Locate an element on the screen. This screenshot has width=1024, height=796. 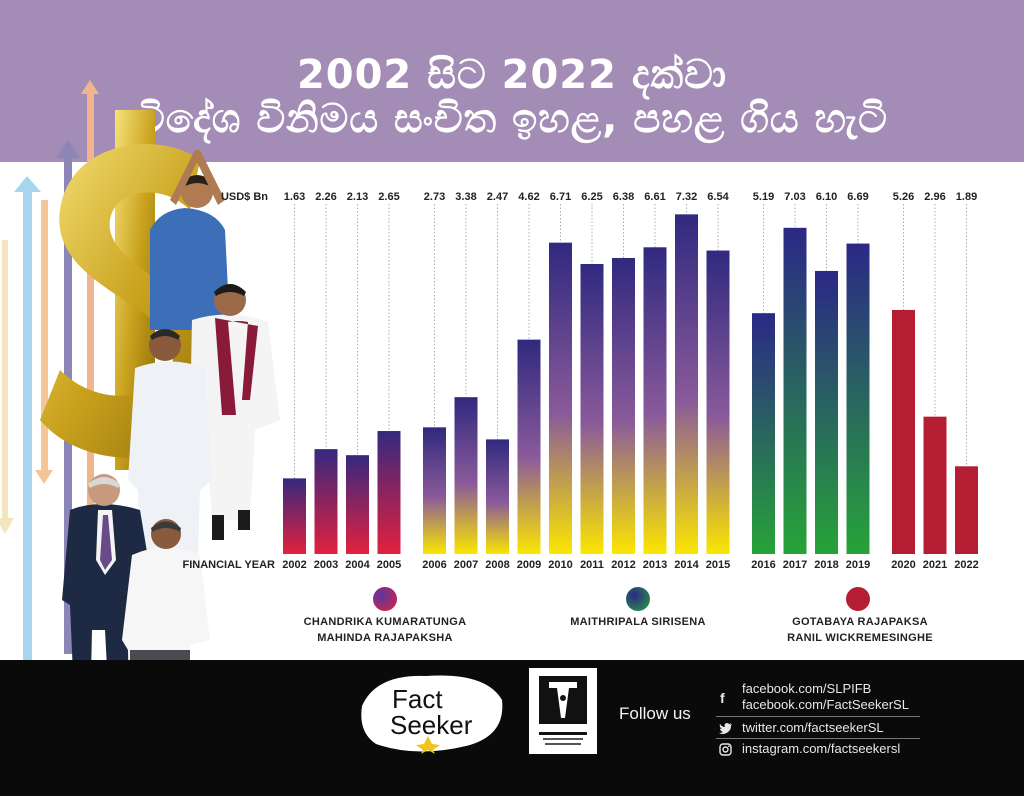
bar-2016 is located at coordinates (763, 433).